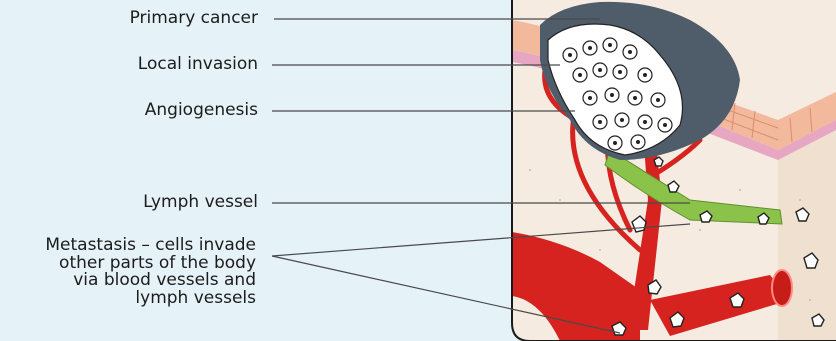  I want to click on label-angiogenesis: Angiogenesis, so click(201, 110).